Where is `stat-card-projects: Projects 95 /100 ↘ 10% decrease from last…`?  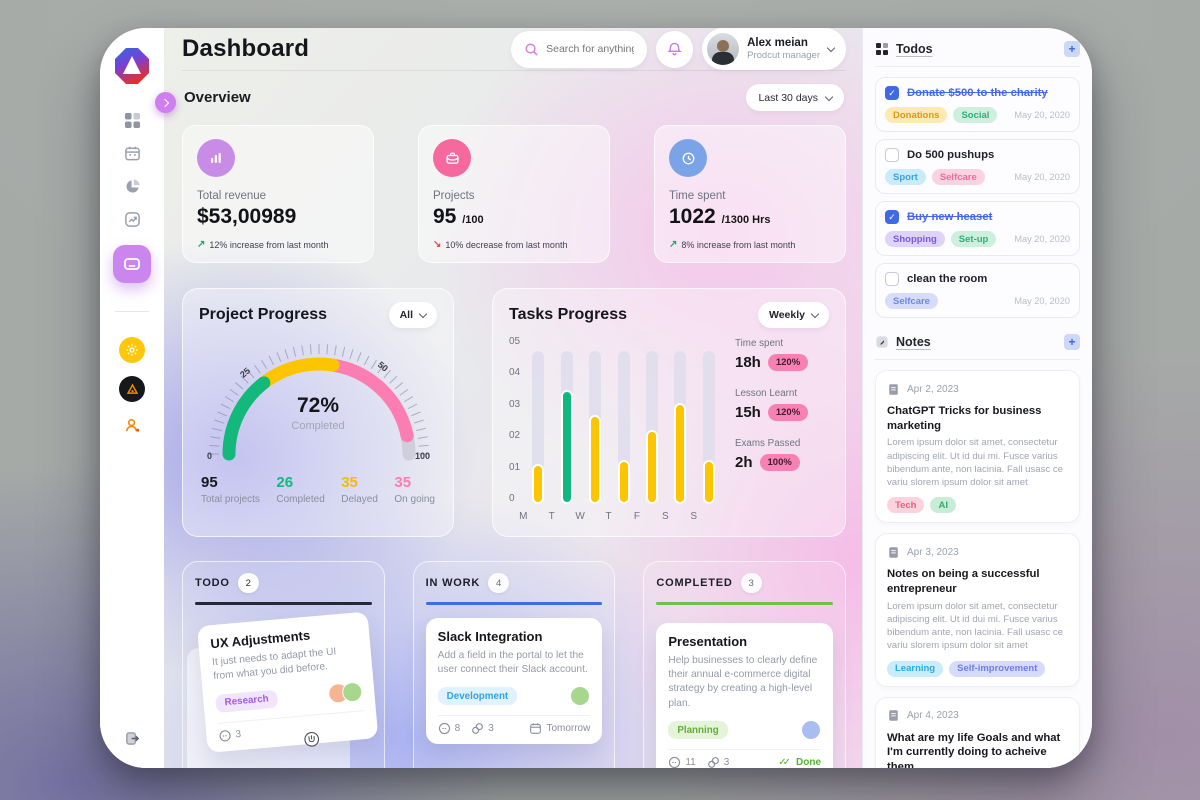
stat-card-projects: Projects 95 /100 ↘ 10% decrease from last… is located at coordinates (514, 194).